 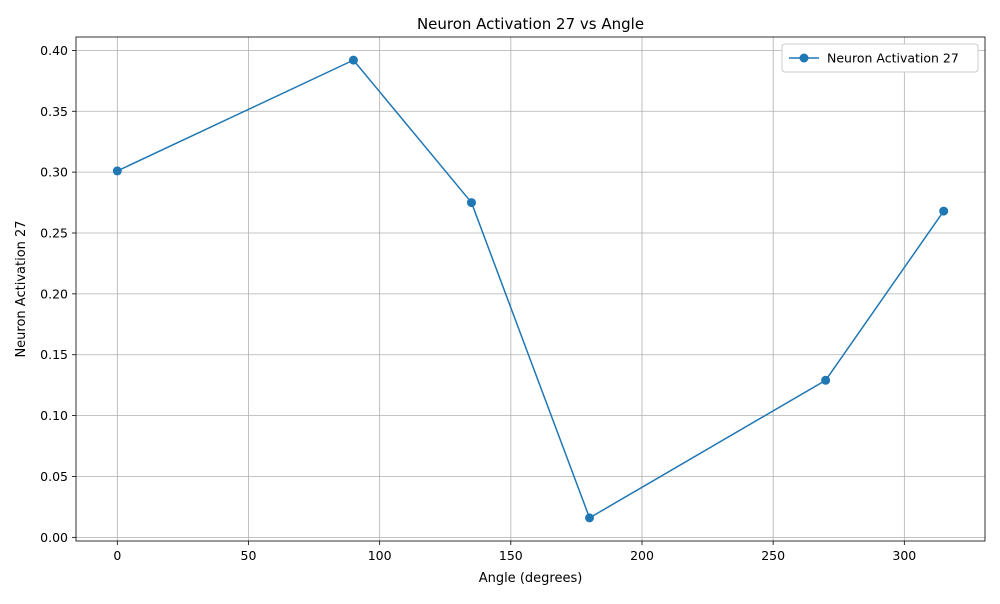 I want to click on legend-box, so click(x=880, y=58).